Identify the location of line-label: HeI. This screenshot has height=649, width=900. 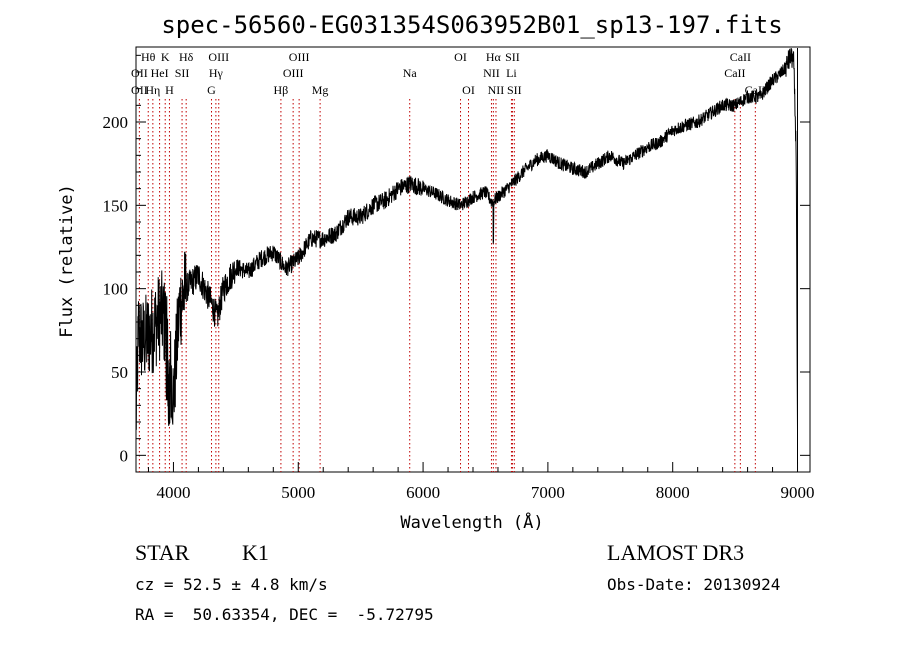
(160, 73).